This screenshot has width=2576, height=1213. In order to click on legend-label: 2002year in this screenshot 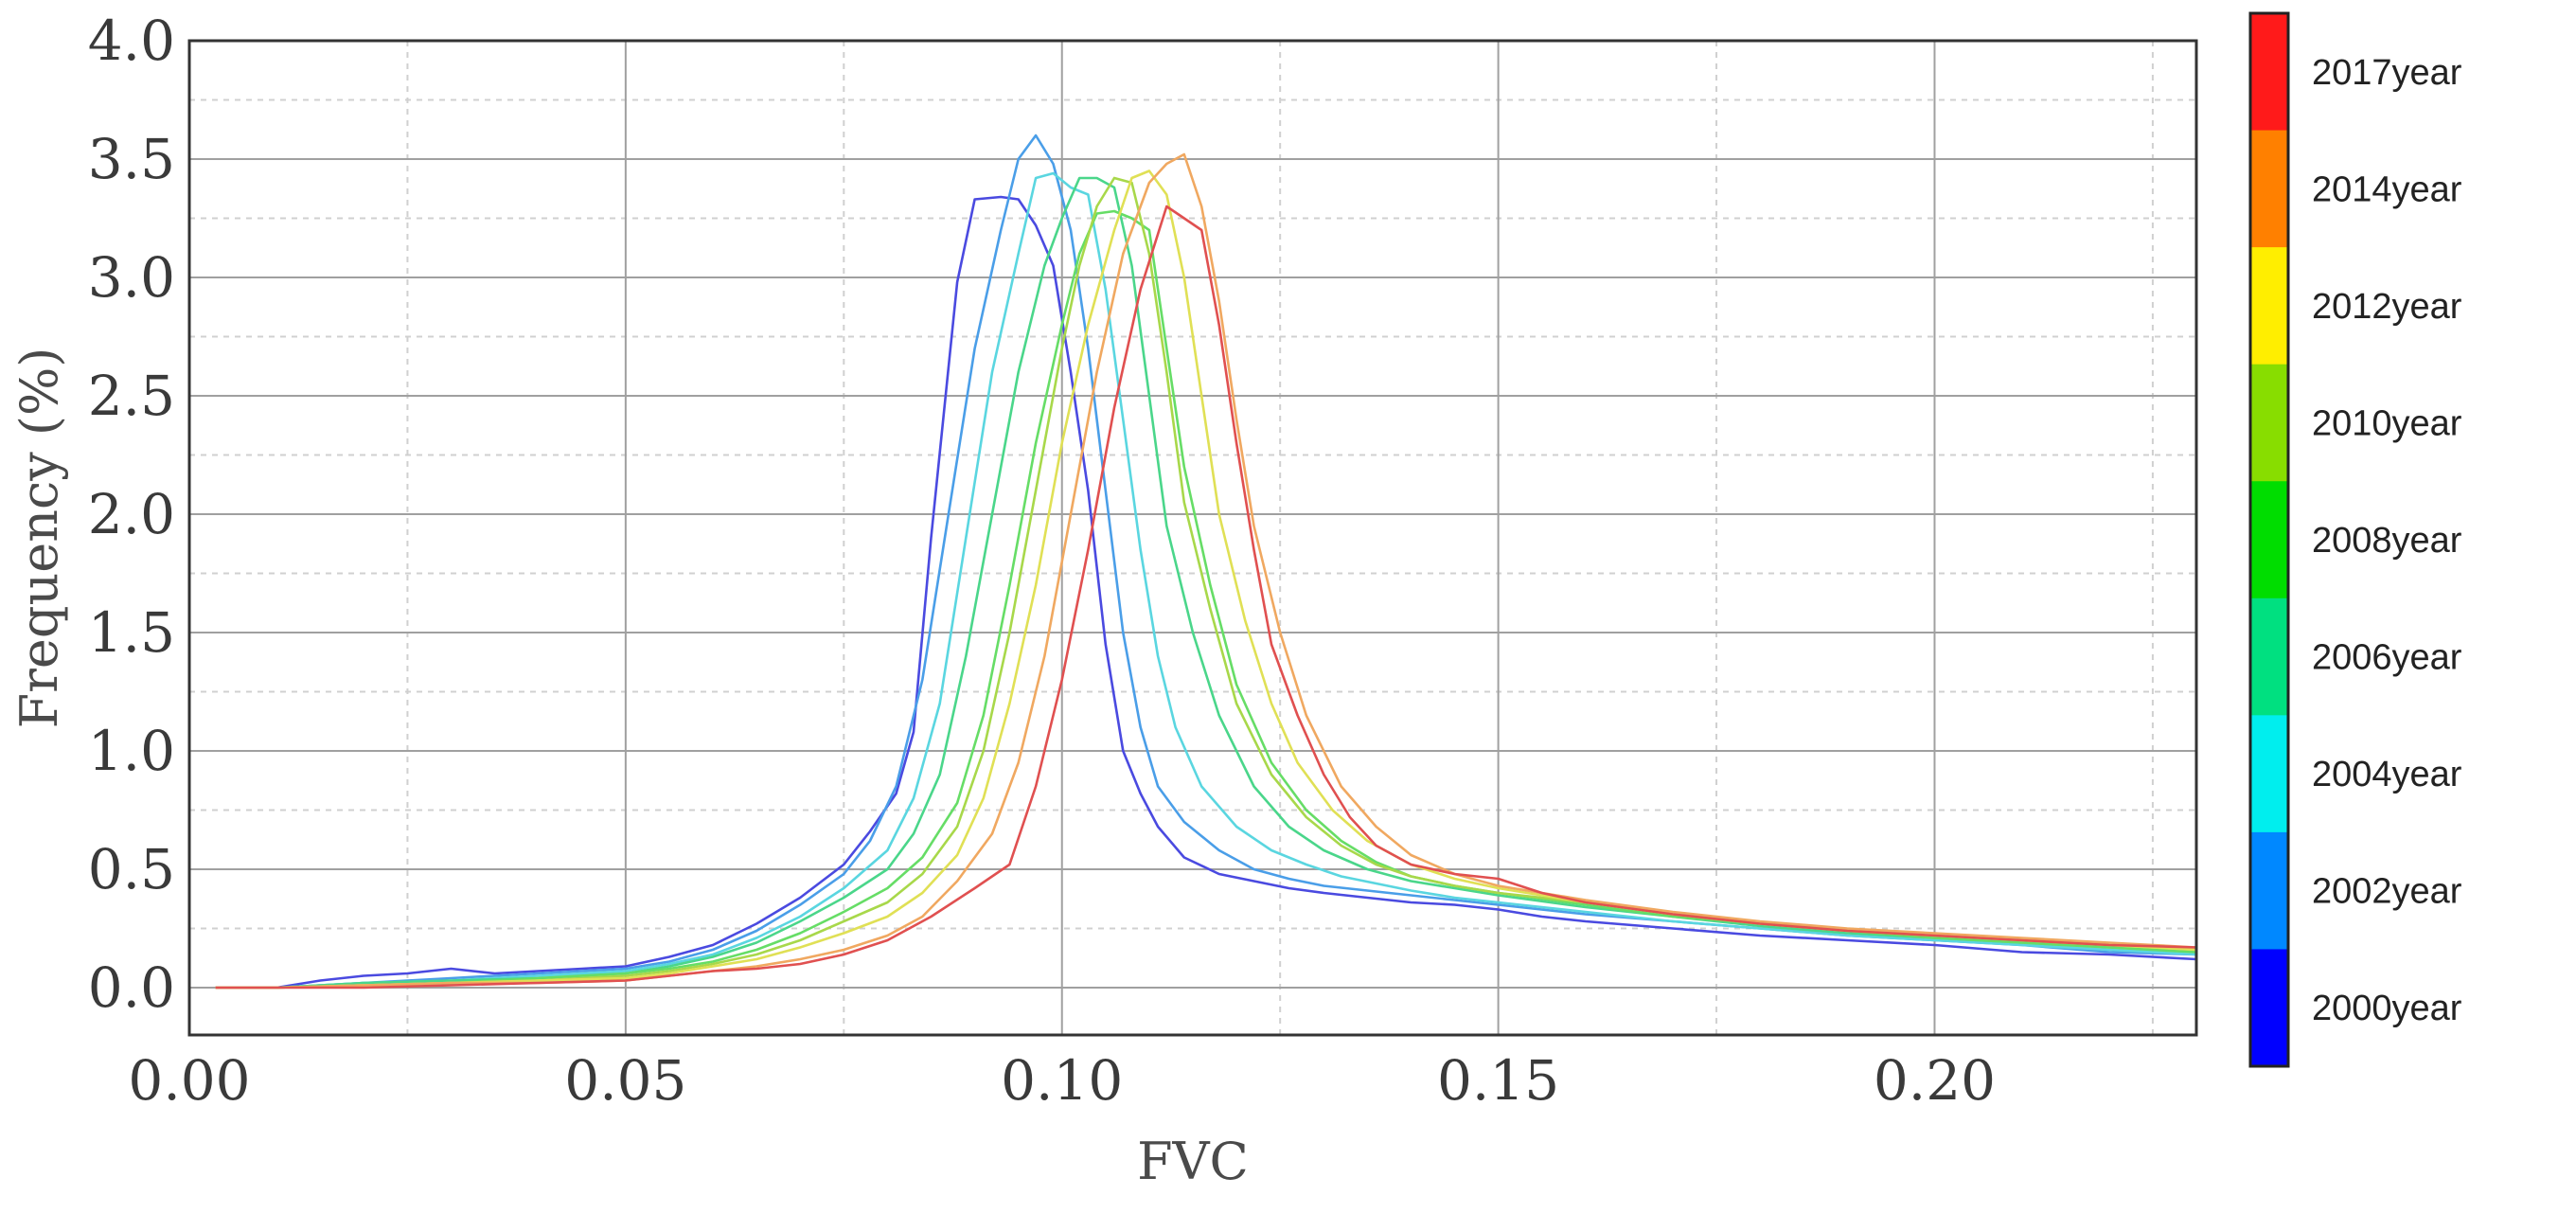, I will do `click(2387, 892)`.